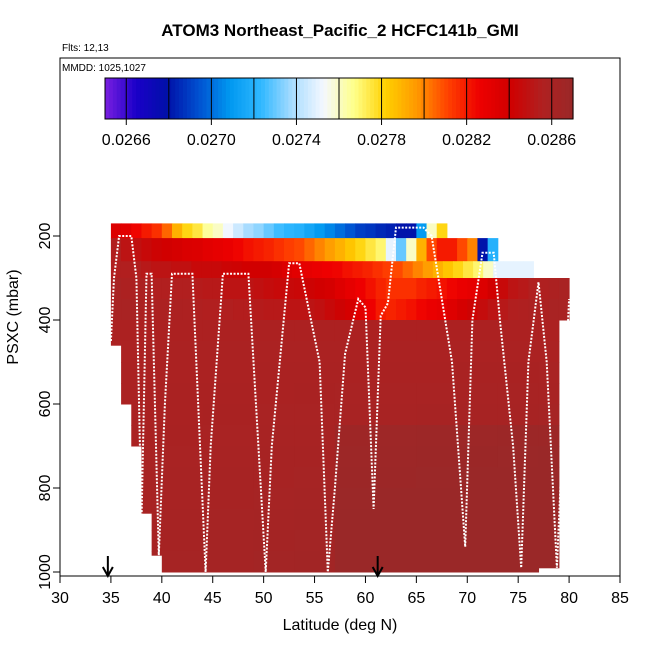  Describe the element at coordinates (264, 598) in the screenshot. I see `x-tick-label: 50` at that location.